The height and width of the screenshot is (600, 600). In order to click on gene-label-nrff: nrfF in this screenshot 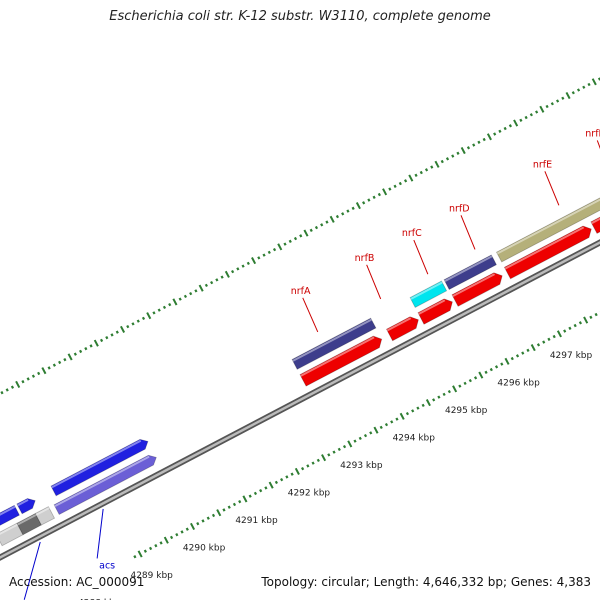, I will do `click(592, 133)`.